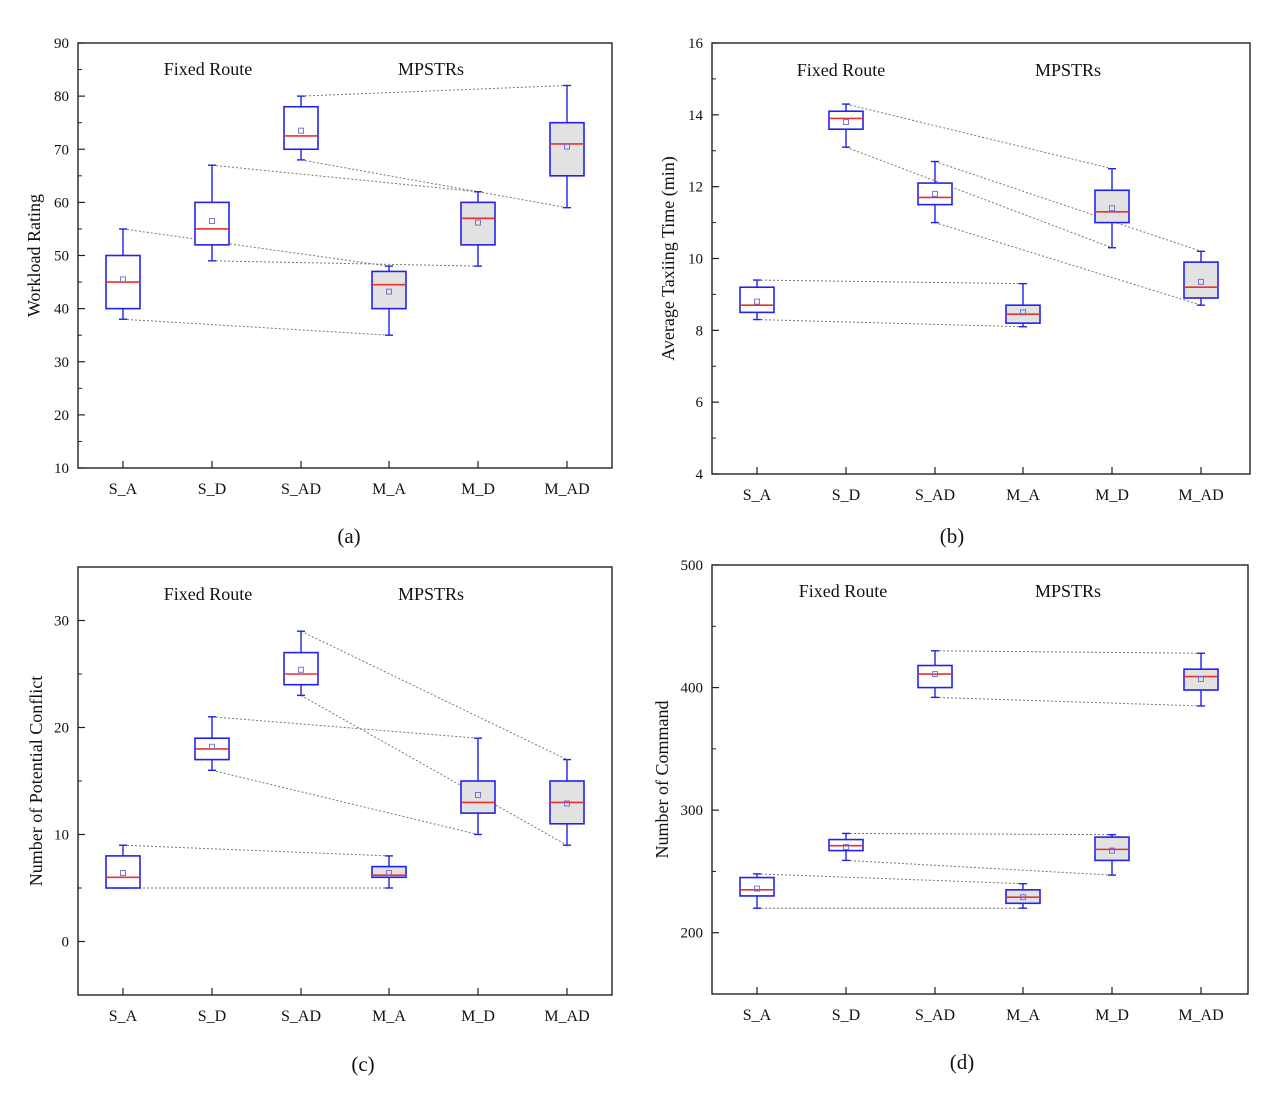  I want to click on x-tick-label: M_AD, so click(1200, 495).